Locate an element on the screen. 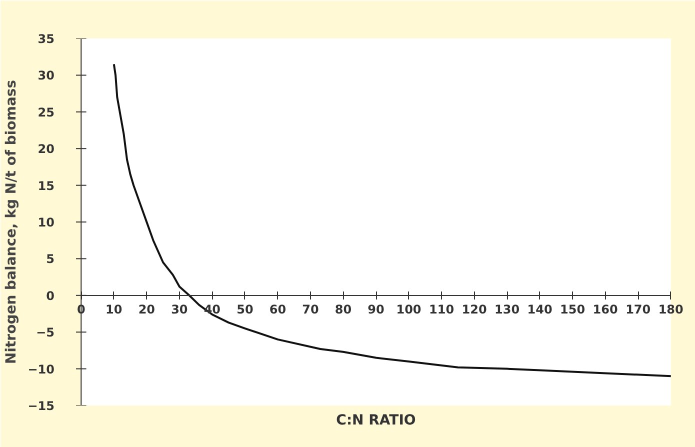  x-tick-label: 10 is located at coordinates (114, 309).